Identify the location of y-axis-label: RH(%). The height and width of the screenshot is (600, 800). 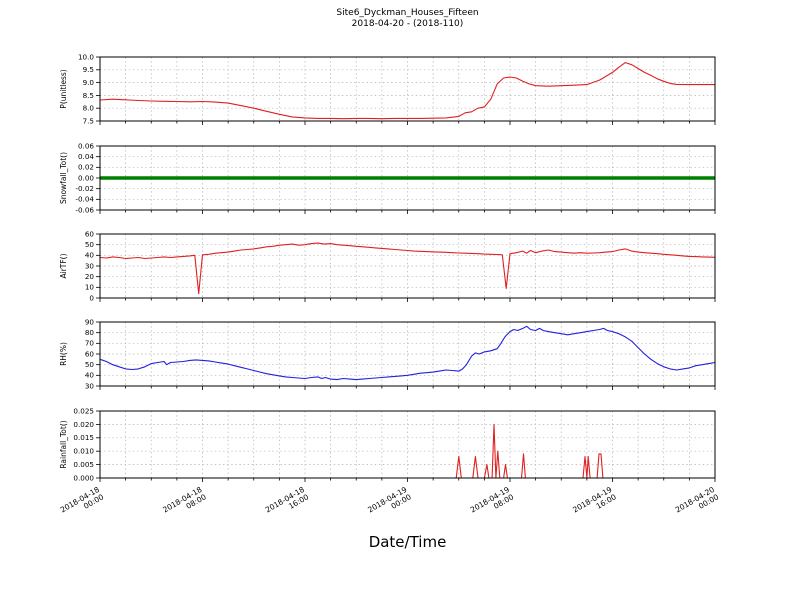
(63, 354).